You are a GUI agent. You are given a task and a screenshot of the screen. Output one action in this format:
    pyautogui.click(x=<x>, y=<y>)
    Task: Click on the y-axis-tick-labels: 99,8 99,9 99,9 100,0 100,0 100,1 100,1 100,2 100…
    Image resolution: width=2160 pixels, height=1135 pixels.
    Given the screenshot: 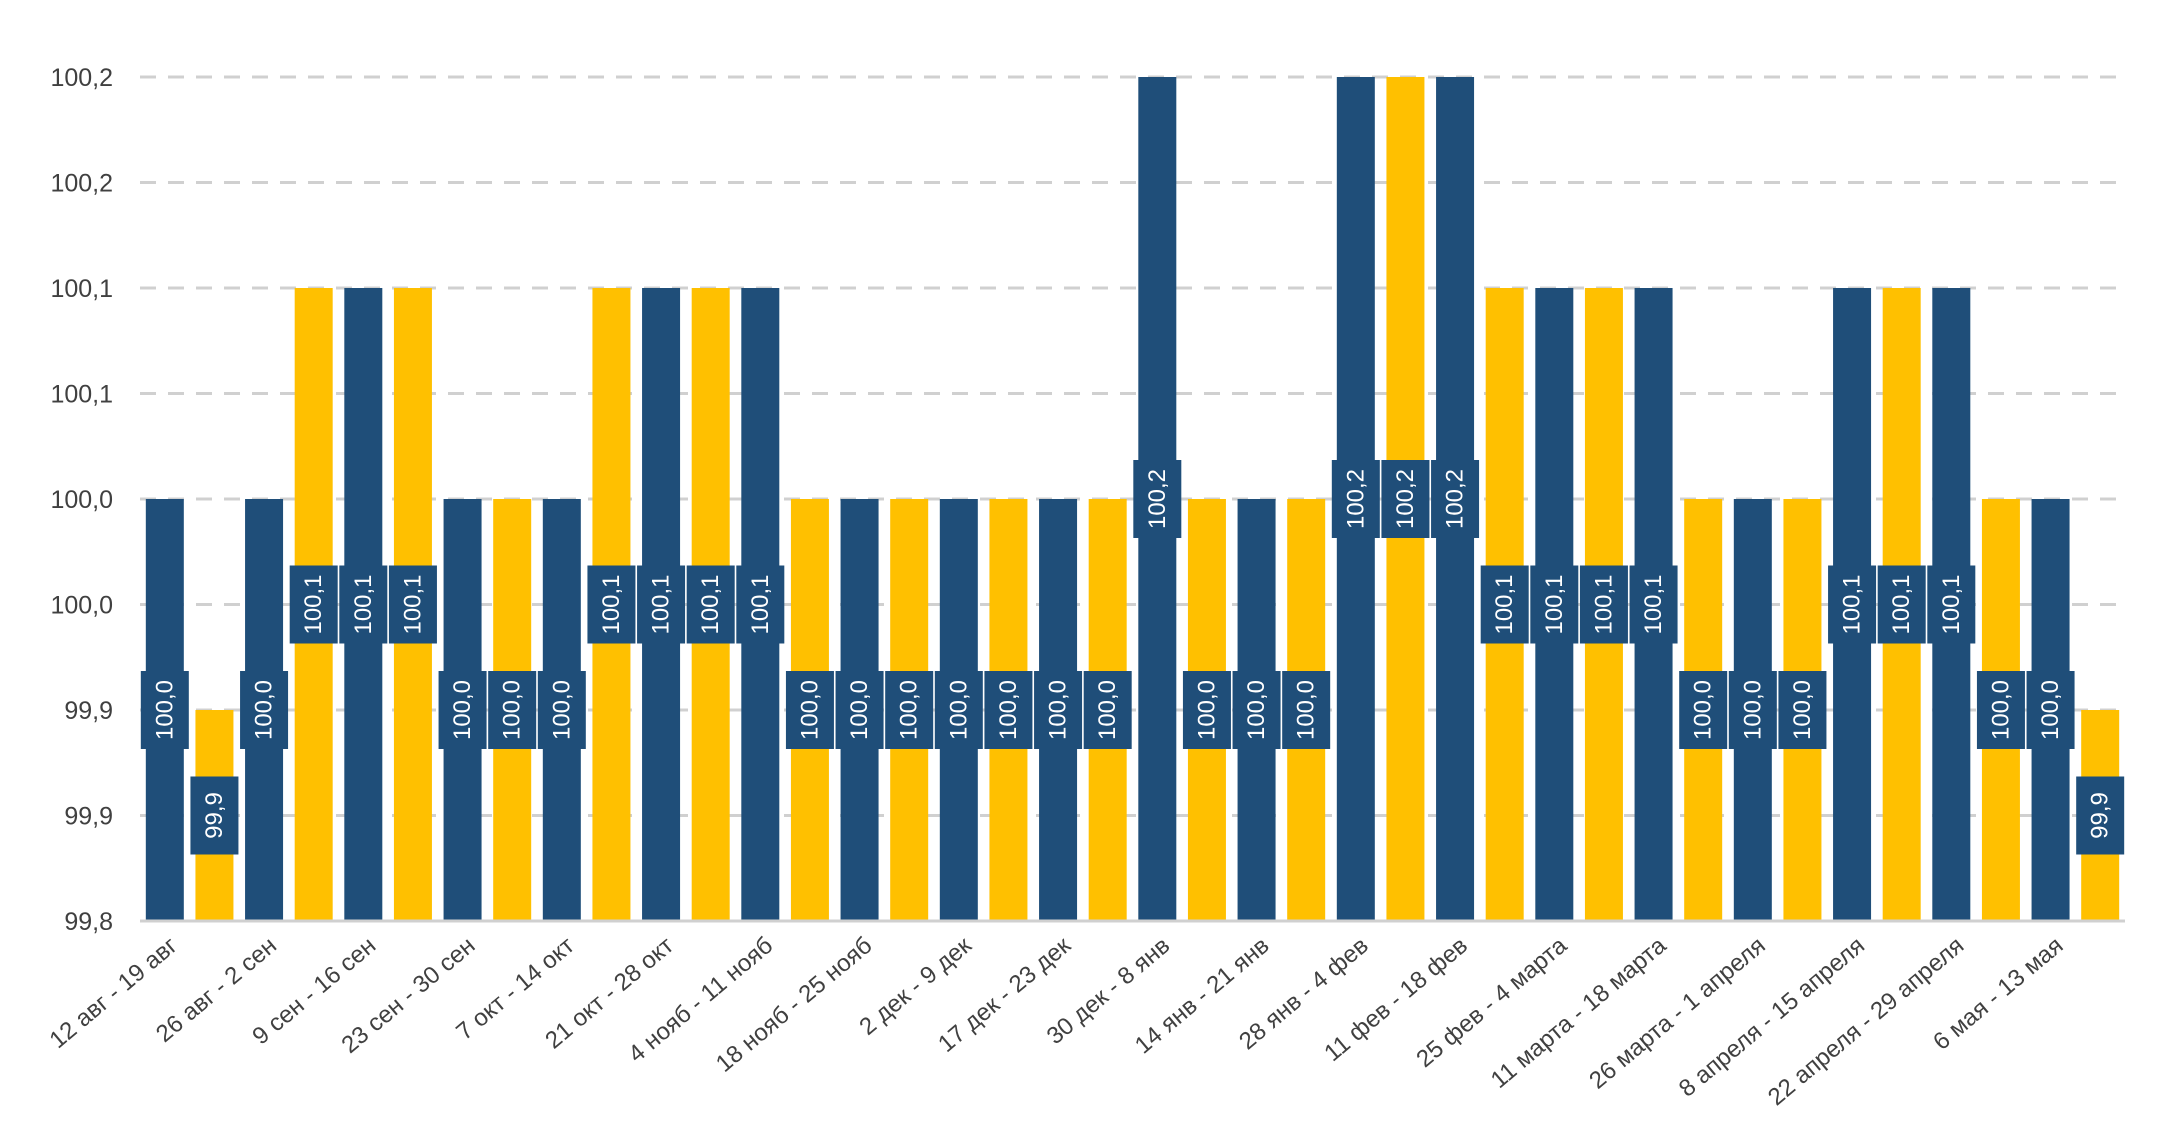 What is the action you would take?
    pyautogui.click(x=81, y=500)
    